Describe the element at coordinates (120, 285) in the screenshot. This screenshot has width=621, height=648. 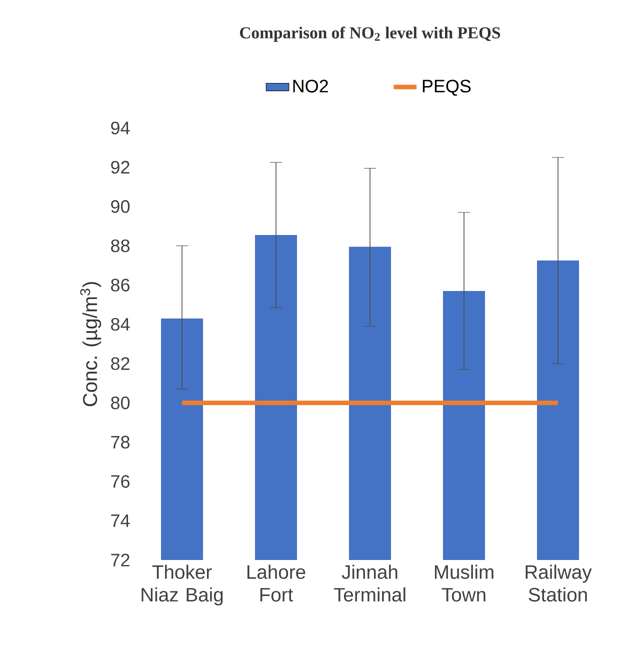
I see `y-tick-label: 86` at that location.